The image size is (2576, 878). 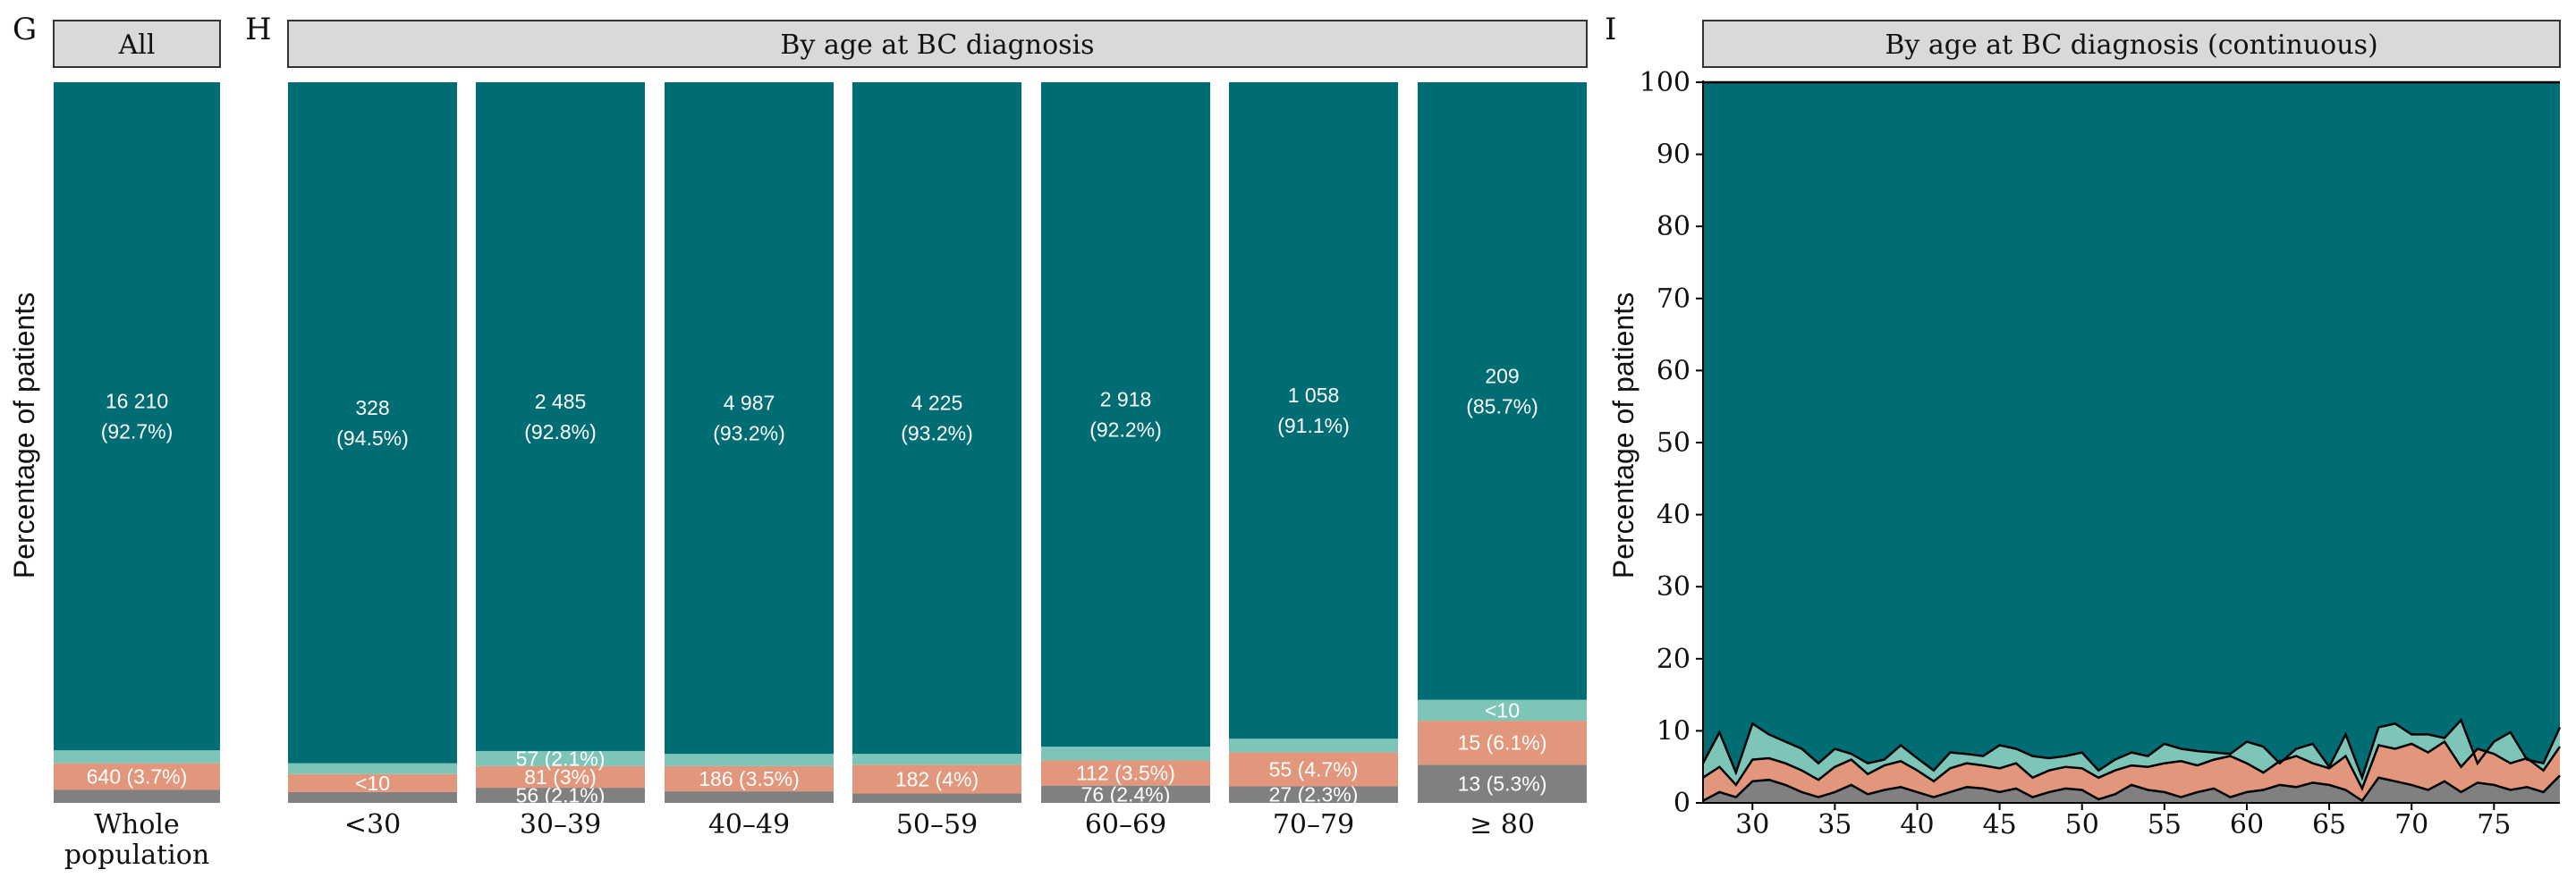 I want to click on panel-h-bar-0-label-main: 328, so click(x=372, y=407).